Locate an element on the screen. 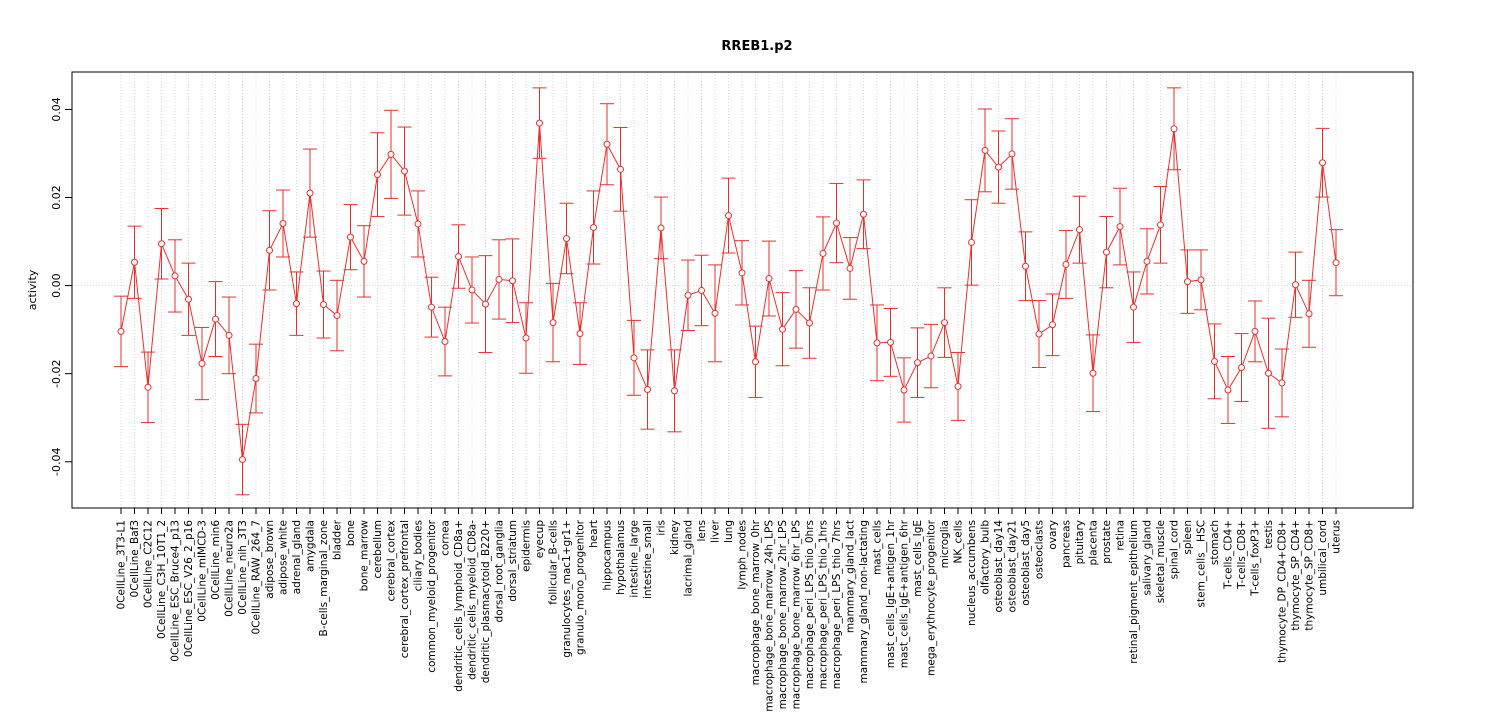  x-tick-label: amygdala is located at coordinates (311, 546).